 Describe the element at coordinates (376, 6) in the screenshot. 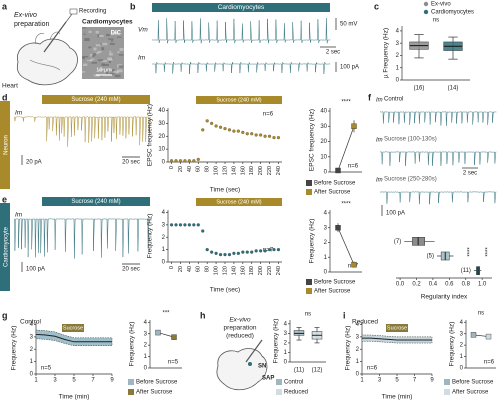

I see `panel-label: c` at that location.